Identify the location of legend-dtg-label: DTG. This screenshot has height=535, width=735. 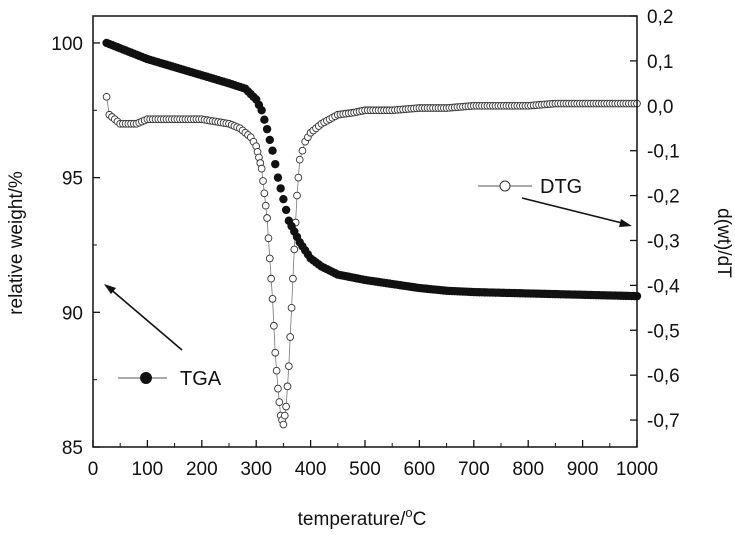
(561, 187).